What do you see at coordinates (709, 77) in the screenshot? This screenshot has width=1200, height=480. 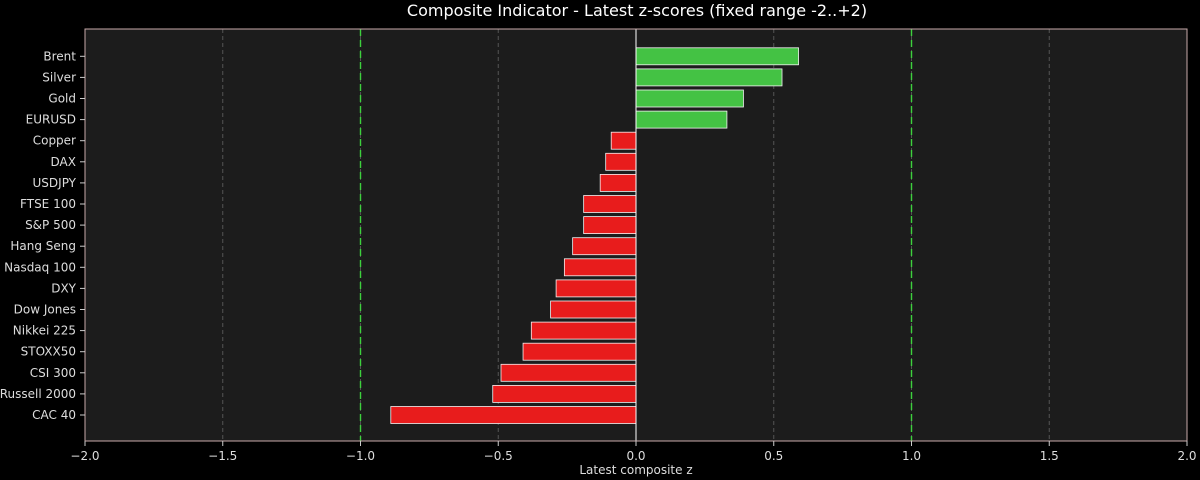 I see `bar-silver` at bounding box center [709, 77].